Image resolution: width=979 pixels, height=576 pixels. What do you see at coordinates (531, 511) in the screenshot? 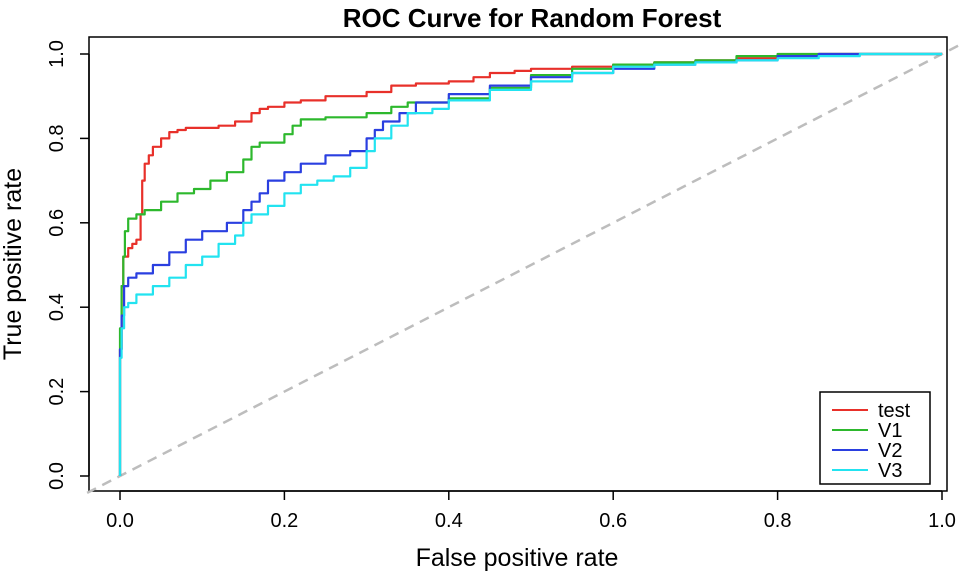
I see `x-axis: 0.0 0.2 0.4 0.6 0.8 1.0` at bounding box center [531, 511].